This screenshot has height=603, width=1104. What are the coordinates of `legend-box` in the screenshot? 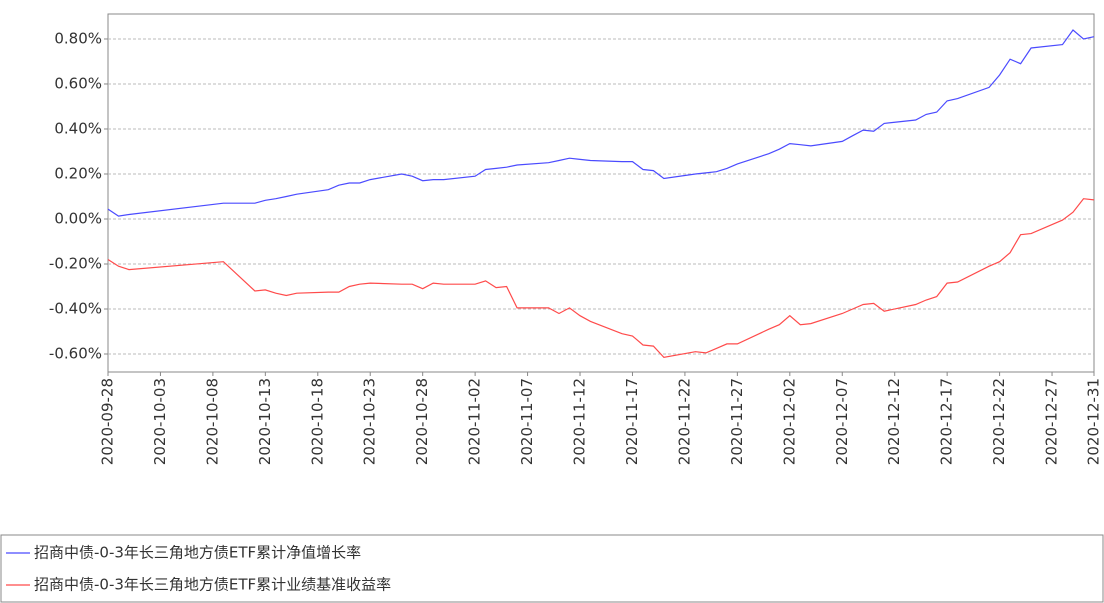 It's located at (552, 568).